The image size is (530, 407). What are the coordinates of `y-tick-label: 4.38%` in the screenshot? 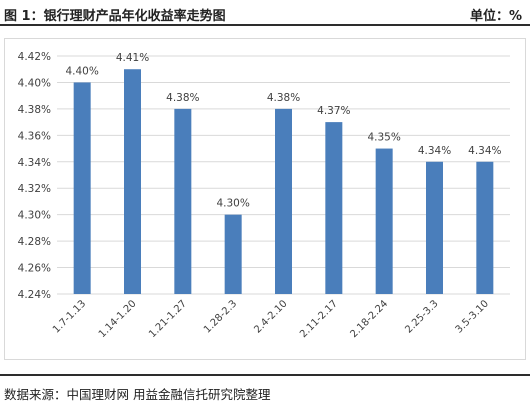 It's located at (34, 110).